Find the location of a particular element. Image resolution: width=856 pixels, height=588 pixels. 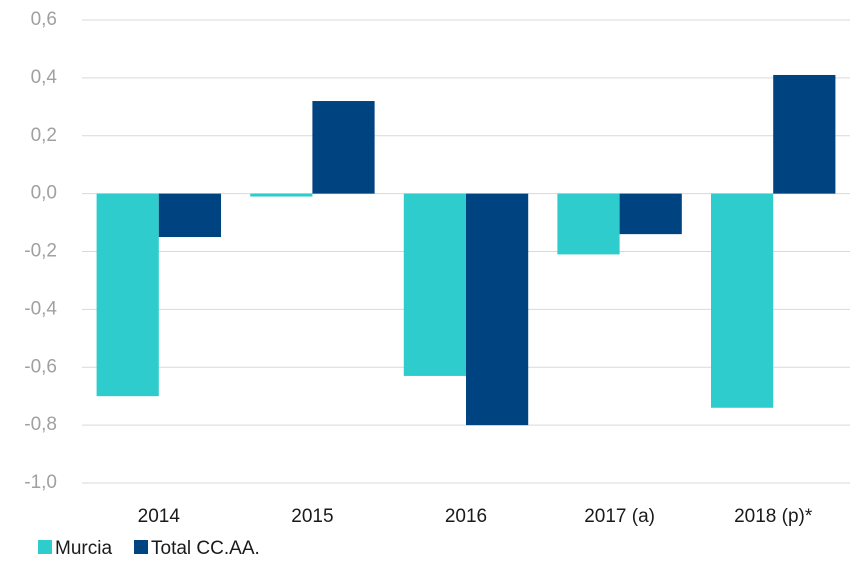

y-tick-label: 0,6 is located at coordinates (44, 19).